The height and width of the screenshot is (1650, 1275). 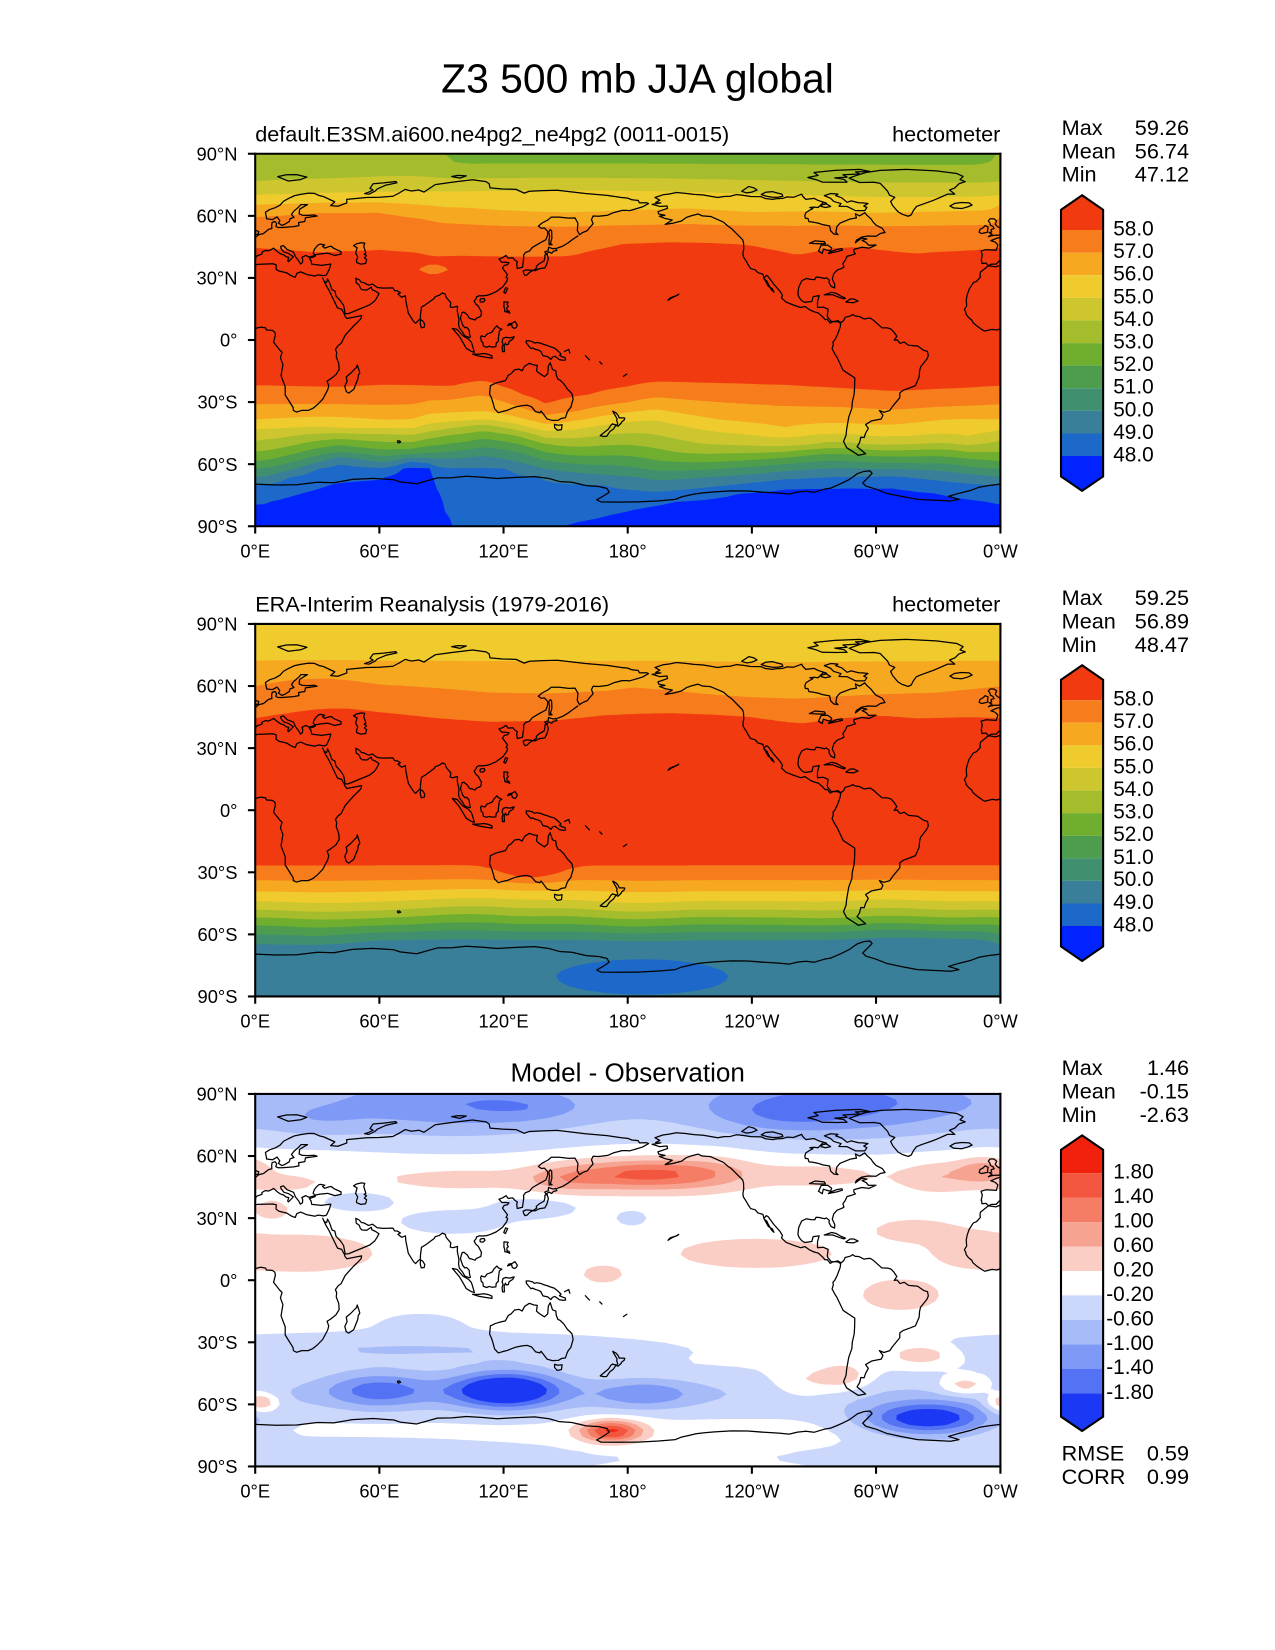 What do you see at coordinates (1168, 1476) in the screenshot?
I see `svg-text: 0.99` at bounding box center [1168, 1476].